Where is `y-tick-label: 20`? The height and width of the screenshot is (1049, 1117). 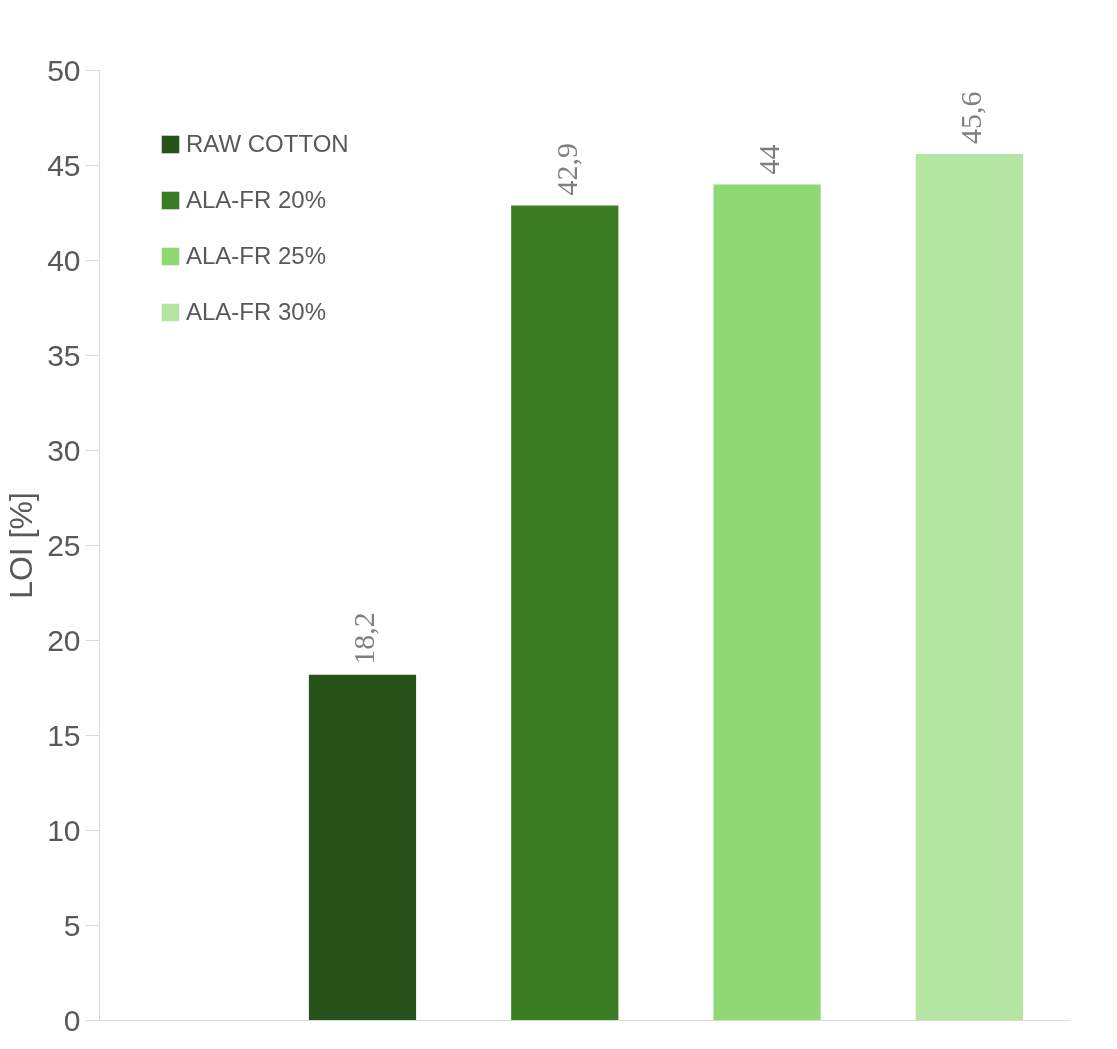
y-tick-label: 20 is located at coordinates (64, 640).